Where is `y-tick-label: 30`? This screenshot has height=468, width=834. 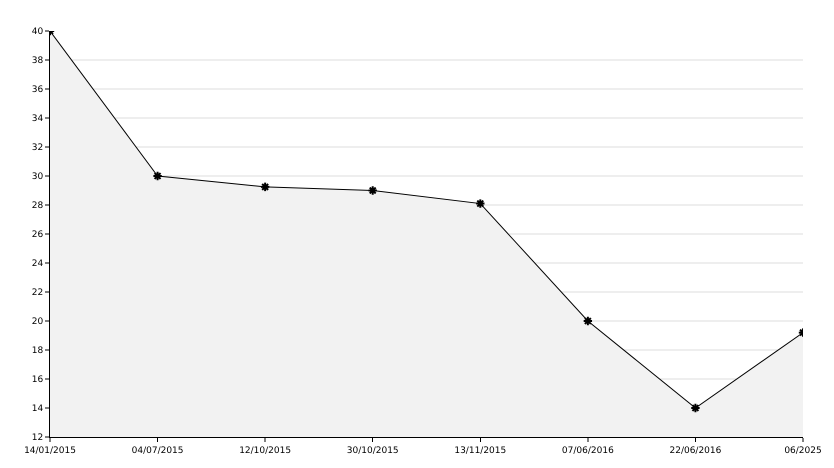
y-tick-label: 30 is located at coordinates (38, 177).